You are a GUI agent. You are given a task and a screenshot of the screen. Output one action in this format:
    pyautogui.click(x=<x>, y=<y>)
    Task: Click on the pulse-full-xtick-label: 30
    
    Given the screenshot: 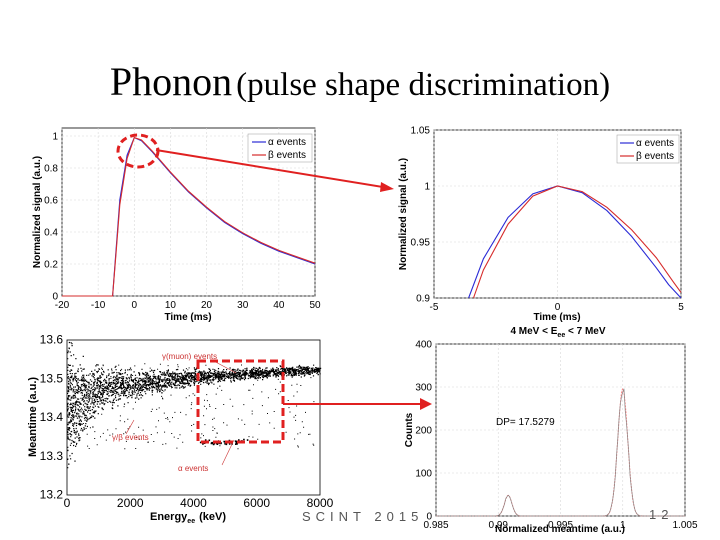 What is the action you would take?
    pyautogui.click(x=243, y=305)
    